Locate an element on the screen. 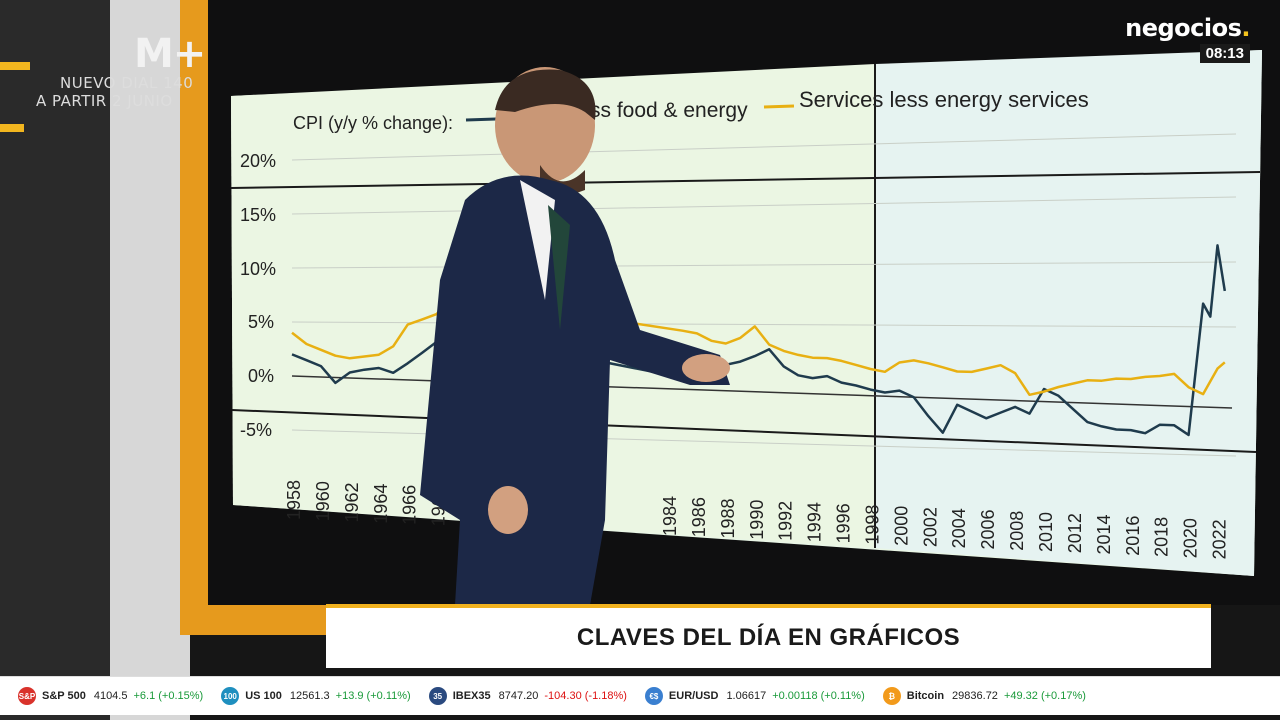  ticker-asset-name: IBEX35 is located at coordinates (471, 696).